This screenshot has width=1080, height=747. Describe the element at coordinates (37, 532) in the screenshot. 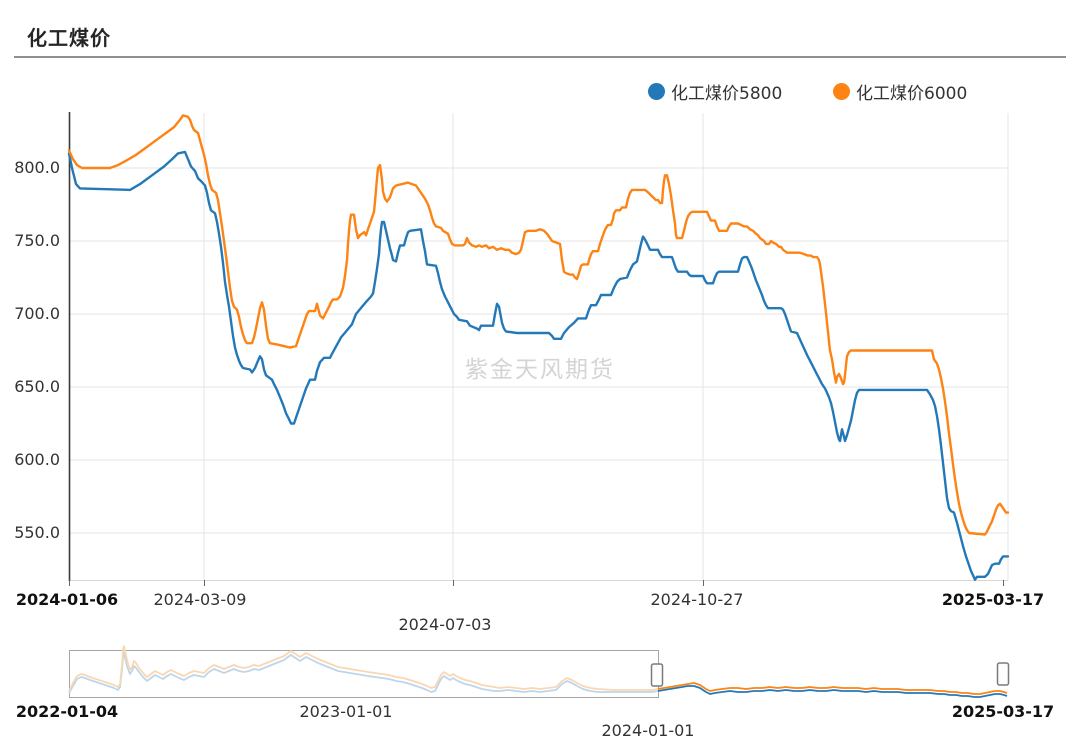

I see `y-axis-label: 550.0` at that location.